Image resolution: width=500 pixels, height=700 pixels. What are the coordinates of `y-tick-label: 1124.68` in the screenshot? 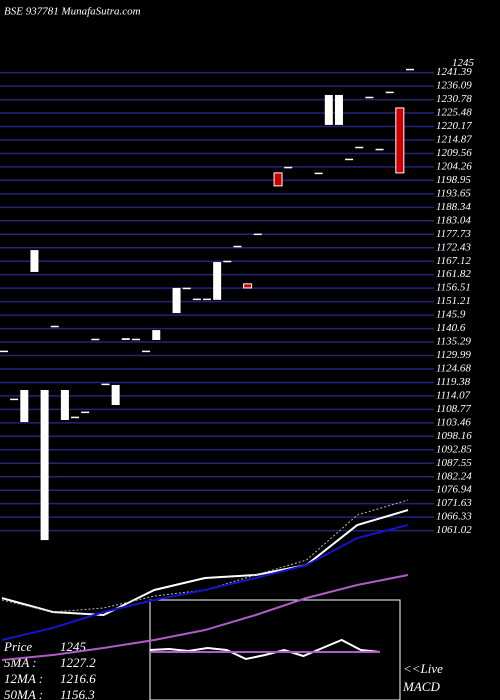 It's located at (453, 369).